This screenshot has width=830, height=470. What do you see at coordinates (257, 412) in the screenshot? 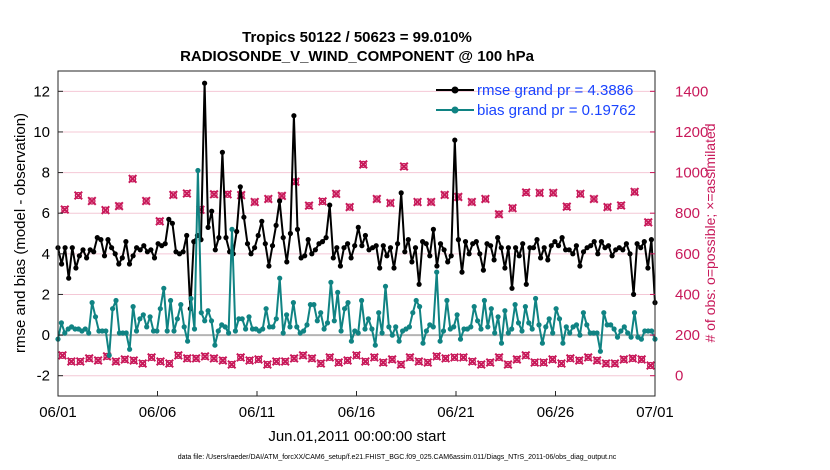
I see `x-tick-label-06/11: 06/11` at bounding box center [257, 412].